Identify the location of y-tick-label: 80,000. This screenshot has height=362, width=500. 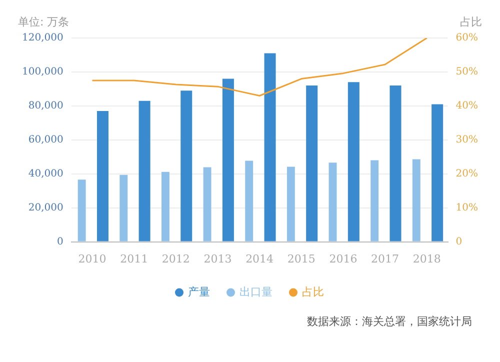
(46, 106).